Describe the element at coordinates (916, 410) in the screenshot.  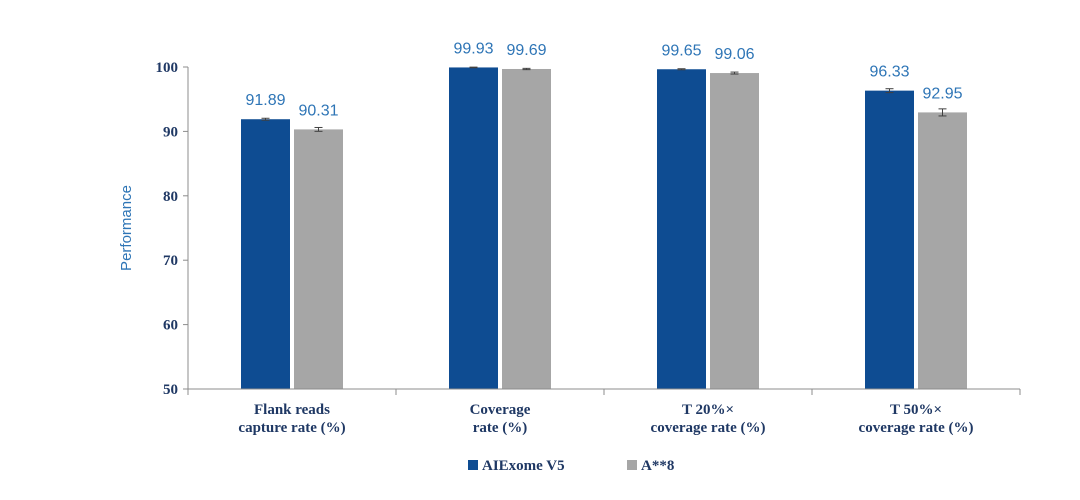
I see `x-category-label-line: T 50%×` at that location.